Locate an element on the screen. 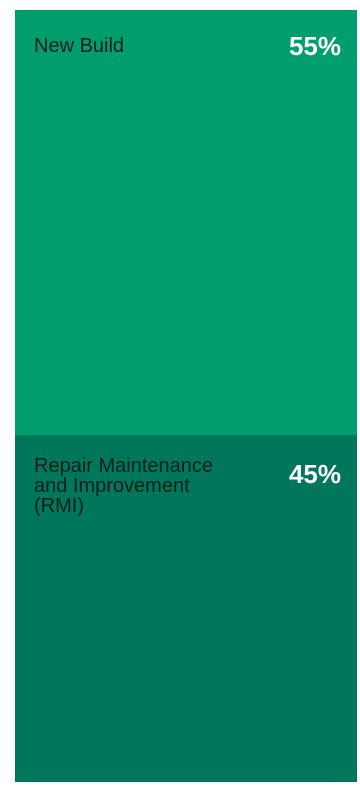  segment-label-rmi: Repair Maintenance and Improvement (RMI) is located at coordinates (123, 486).